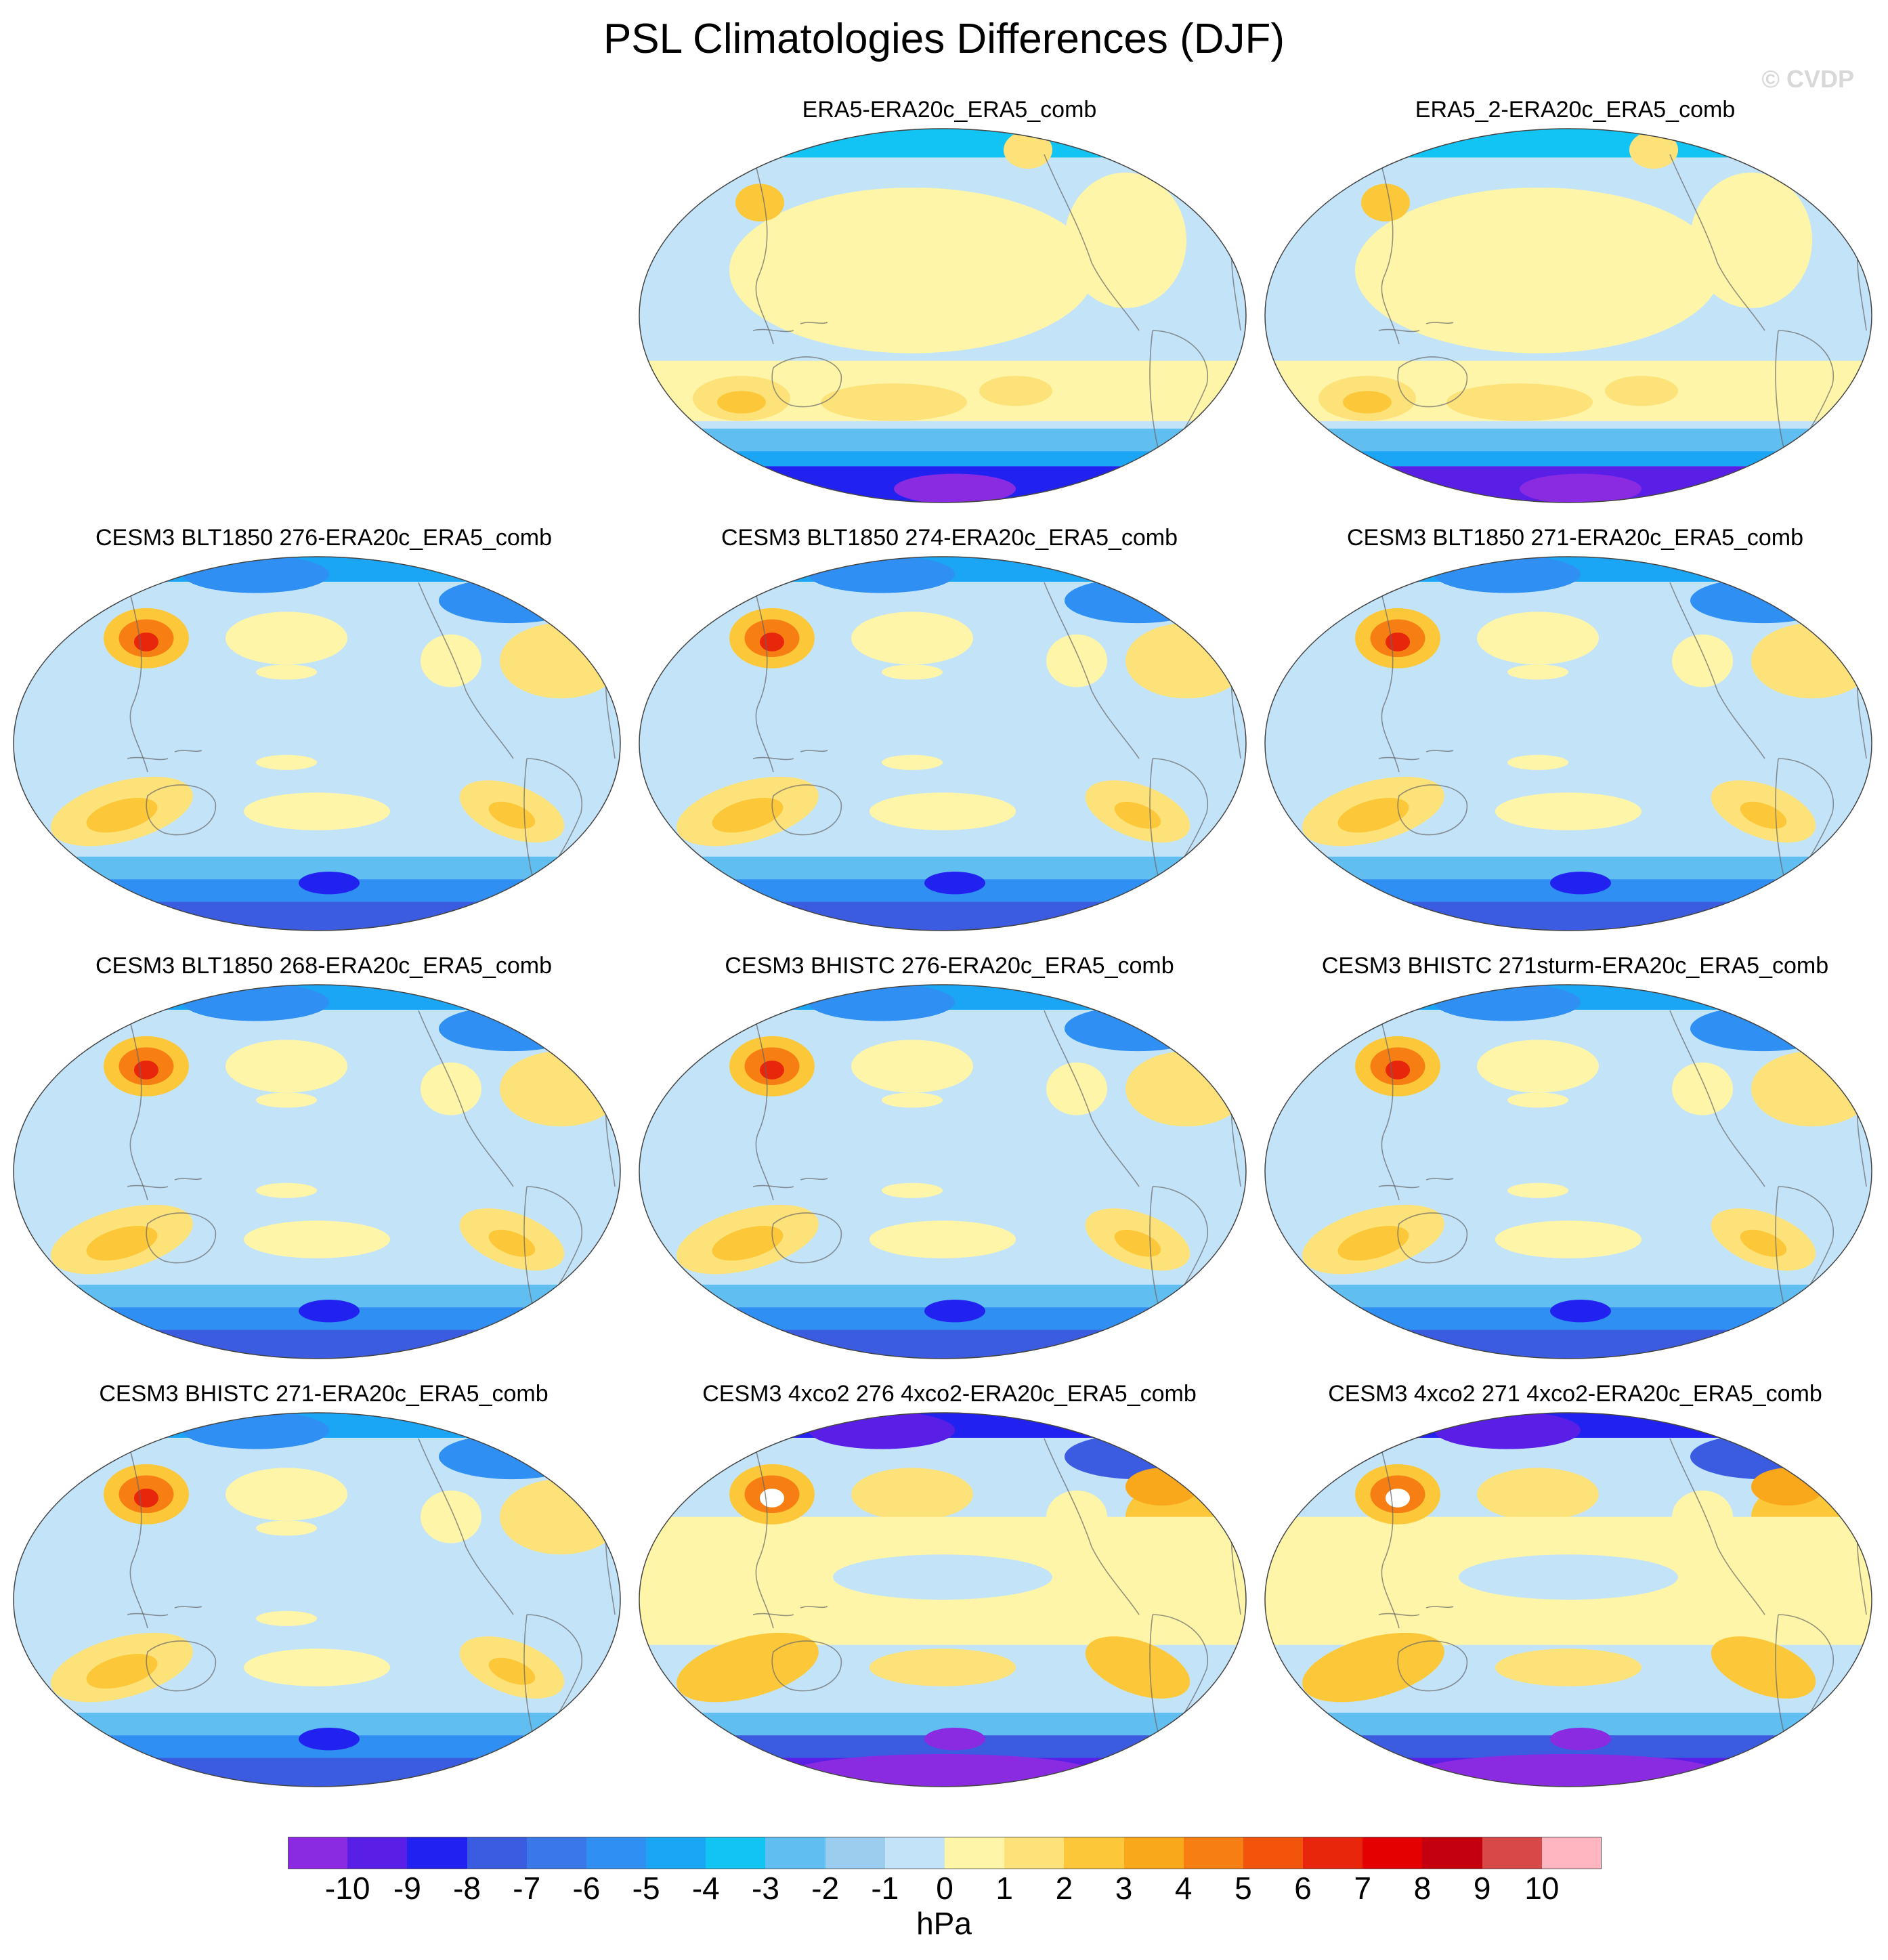 The height and width of the screenshot is (1960, 1888). I want to click on colorbar-tick-label: 9, so click(1482, 1888).